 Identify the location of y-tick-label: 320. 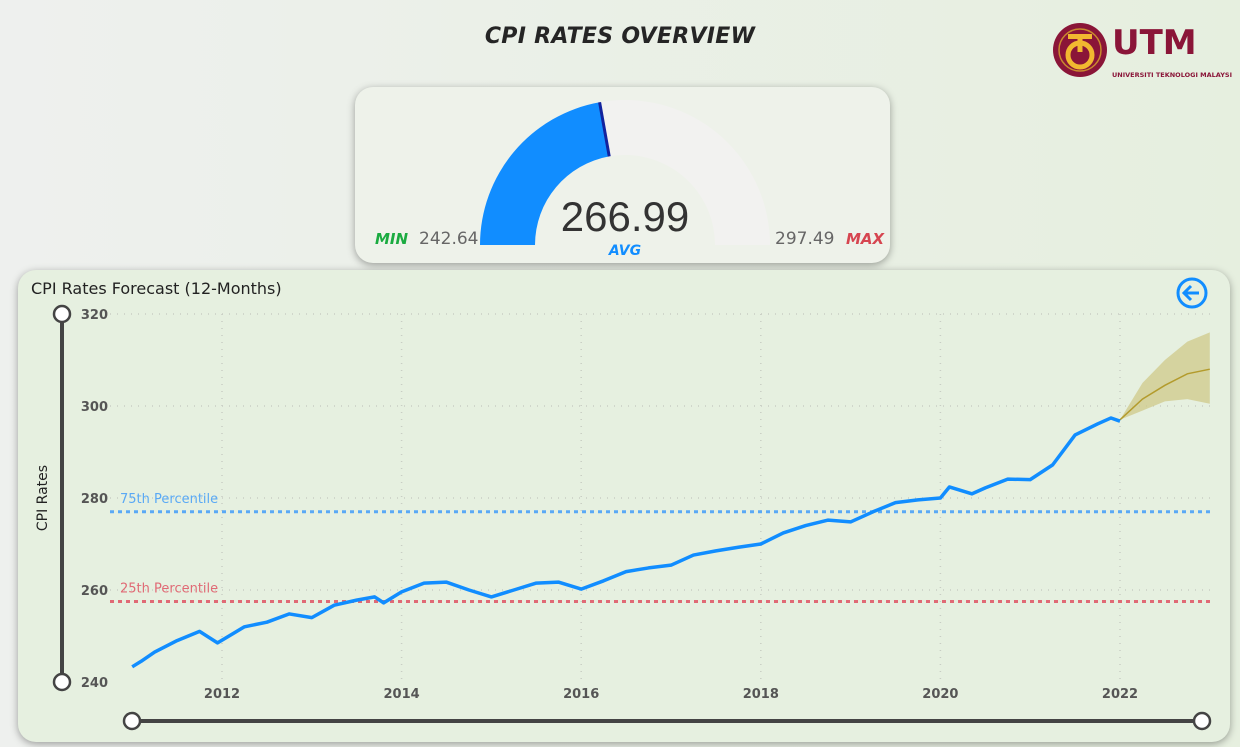
(94, 315).